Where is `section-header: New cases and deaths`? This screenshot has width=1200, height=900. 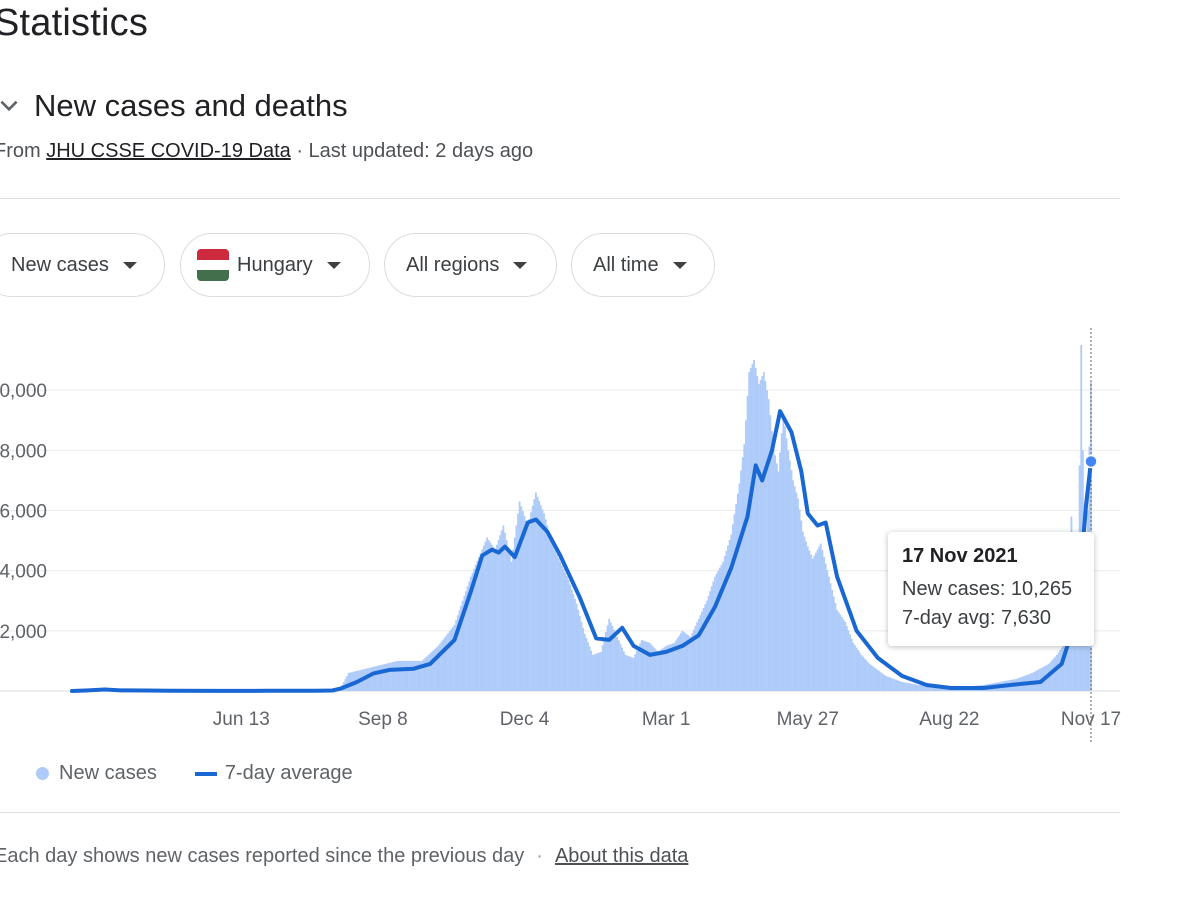 section-header: New cases and deaths is located at coordinates (174, 106).